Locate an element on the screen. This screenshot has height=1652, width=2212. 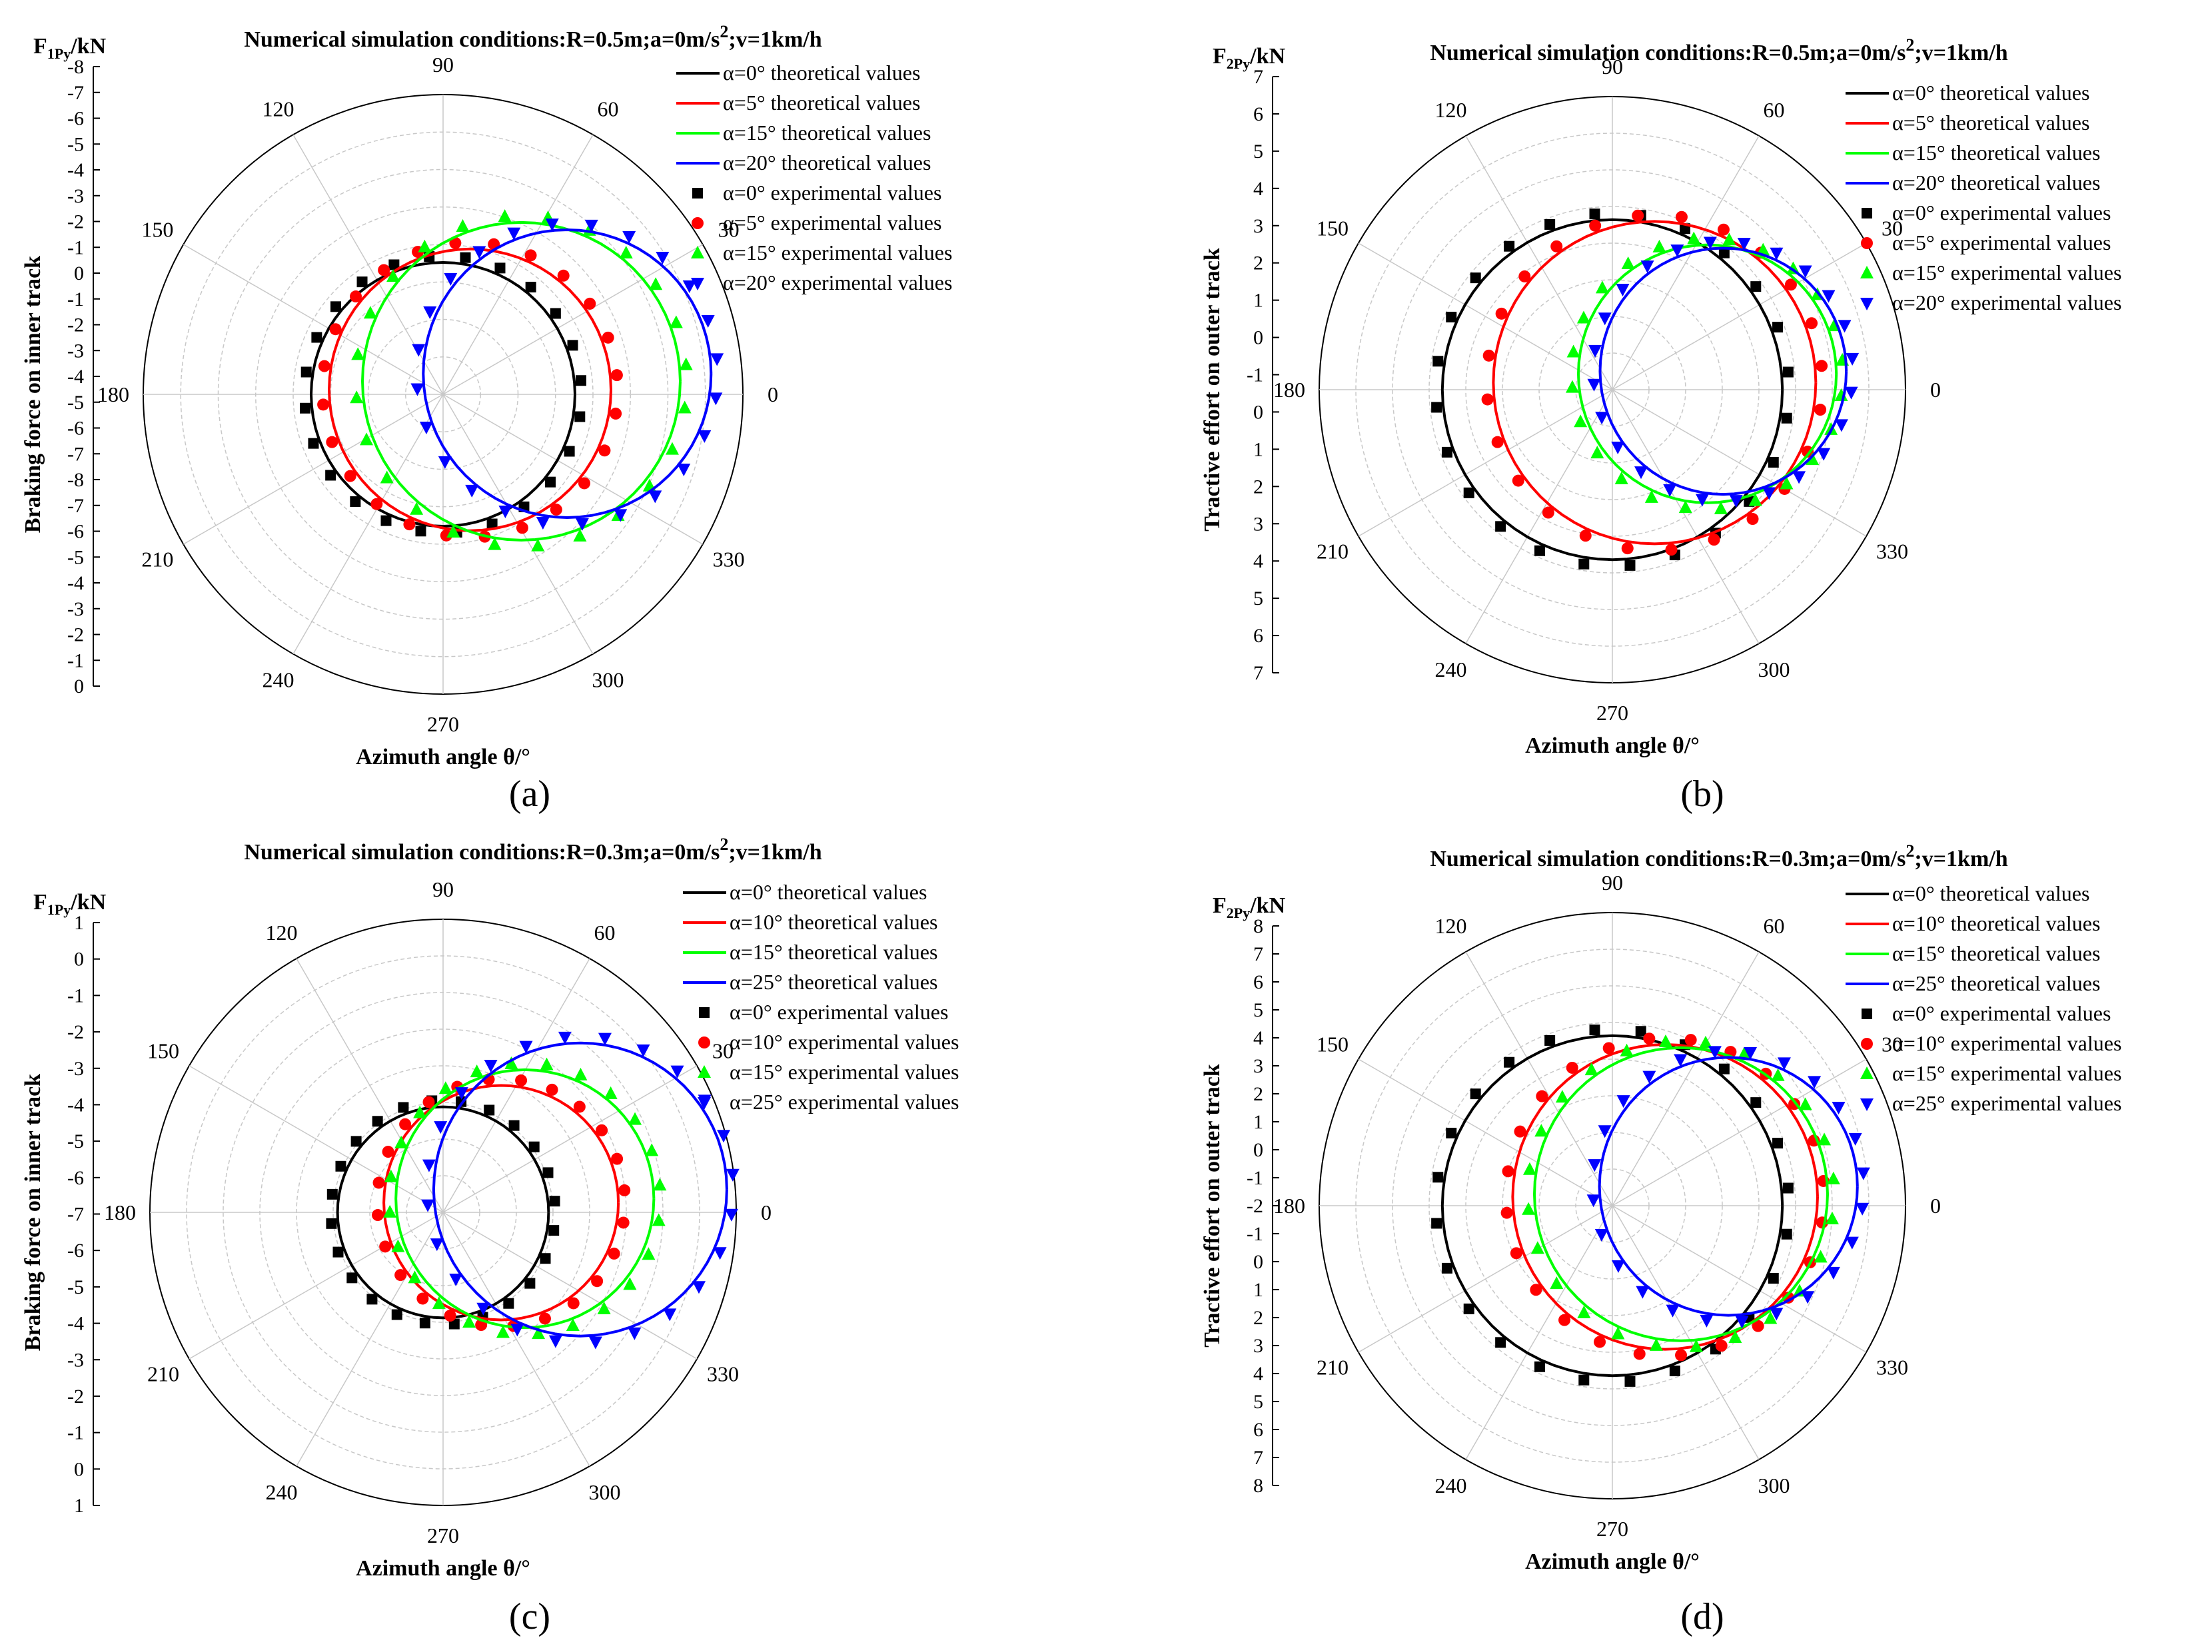
legend-label: α=10° experimental values is located at coordinates (844, 1042).